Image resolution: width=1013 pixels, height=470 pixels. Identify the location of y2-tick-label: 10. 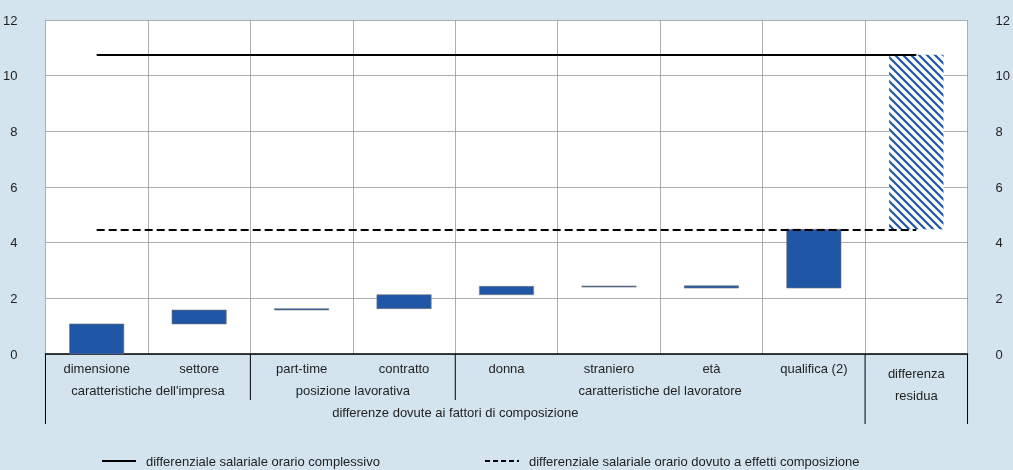
(1003, 76).